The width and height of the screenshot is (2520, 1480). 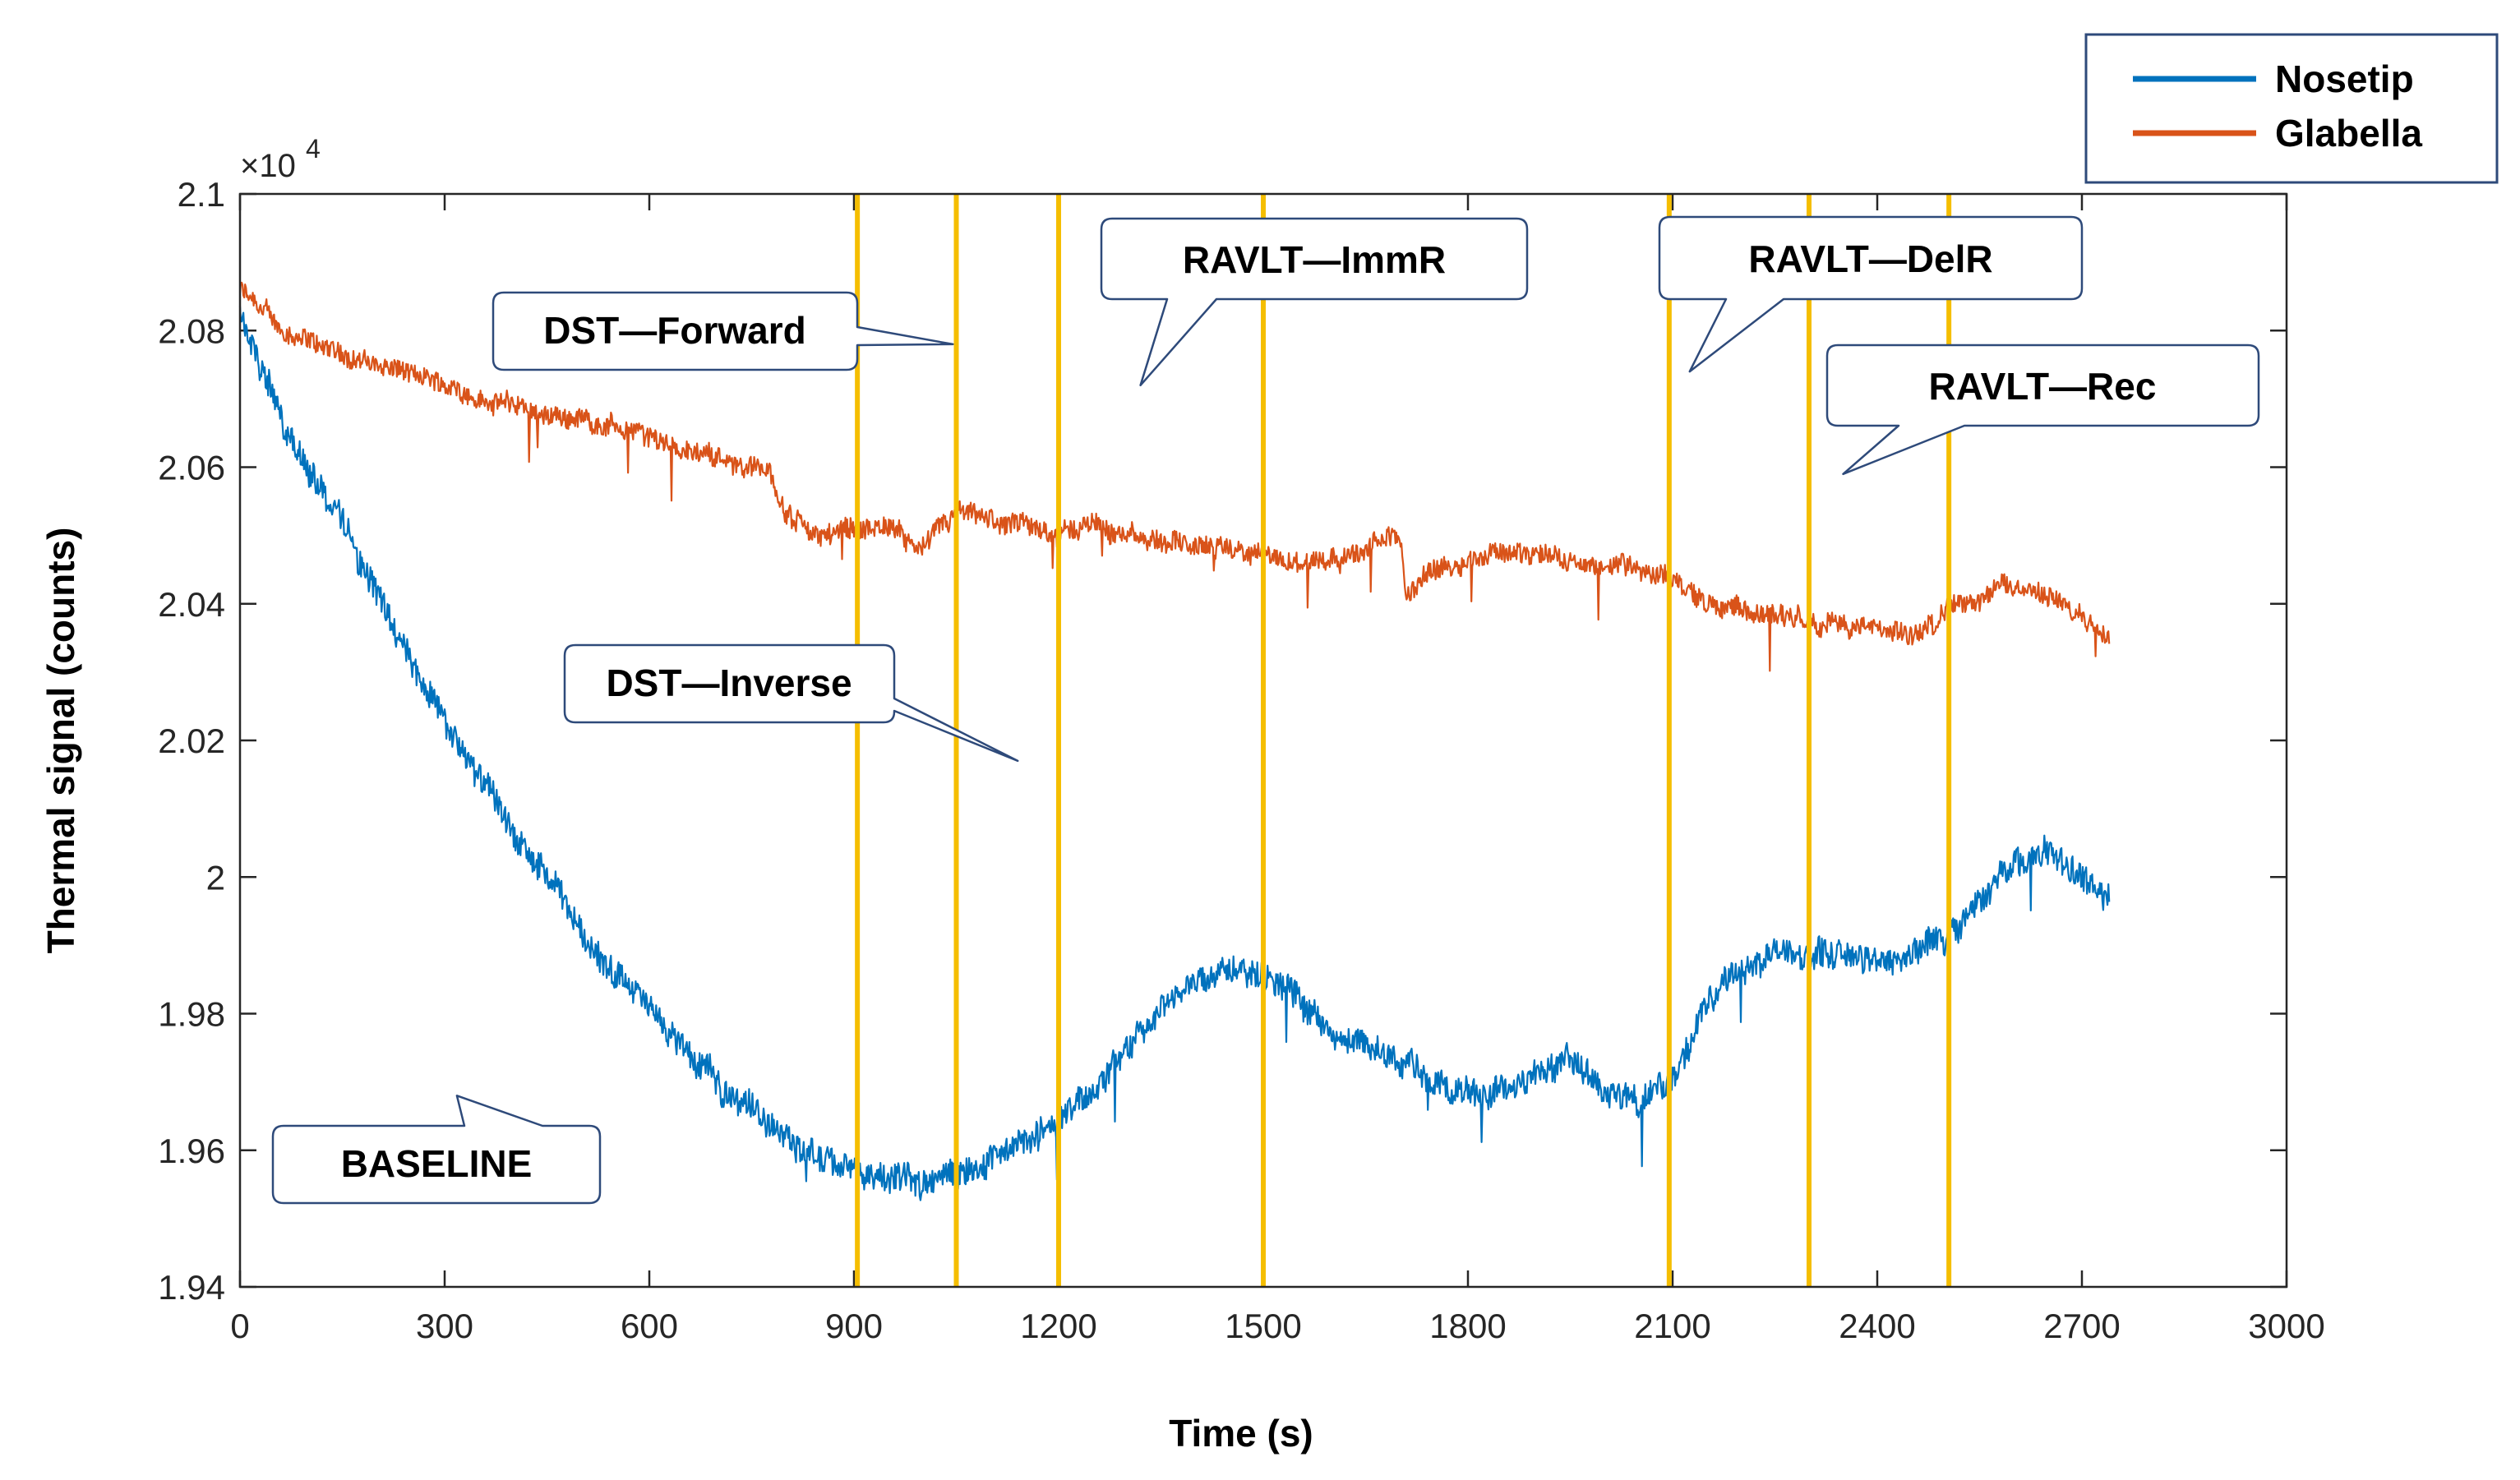 What do you see at coordinates (444, 1326) in the screenshot?
I see `x-tick-label: 300` at bounding box center [444, 1326].